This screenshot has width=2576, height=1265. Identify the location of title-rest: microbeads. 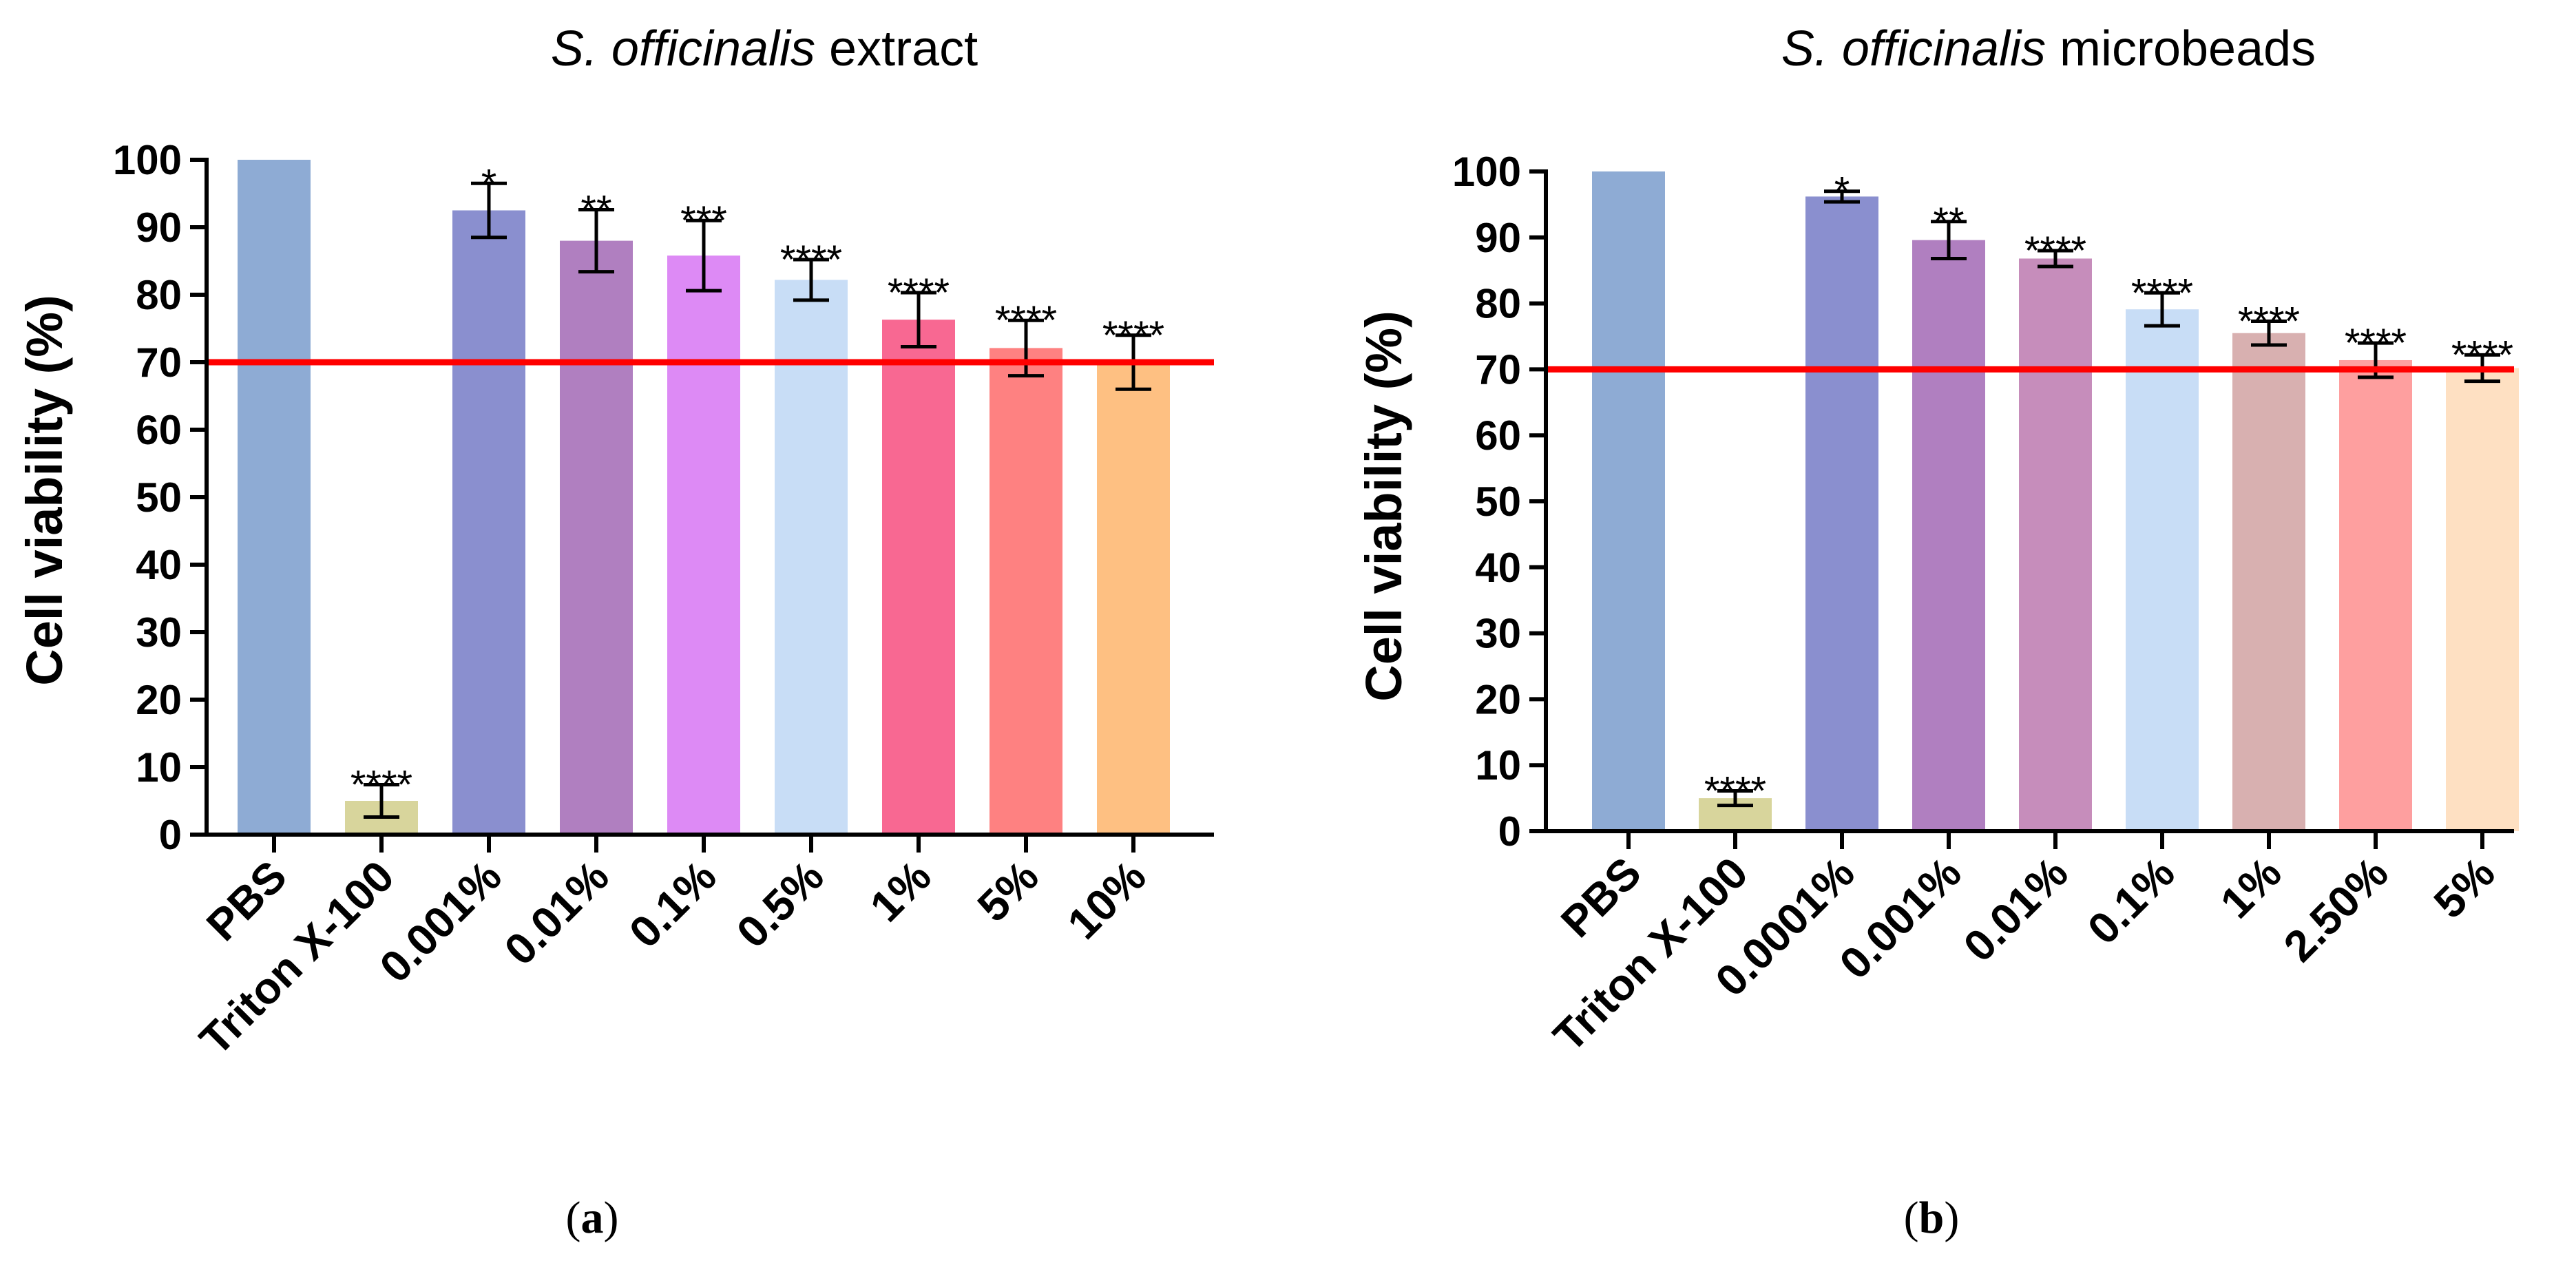
(2181, 48).